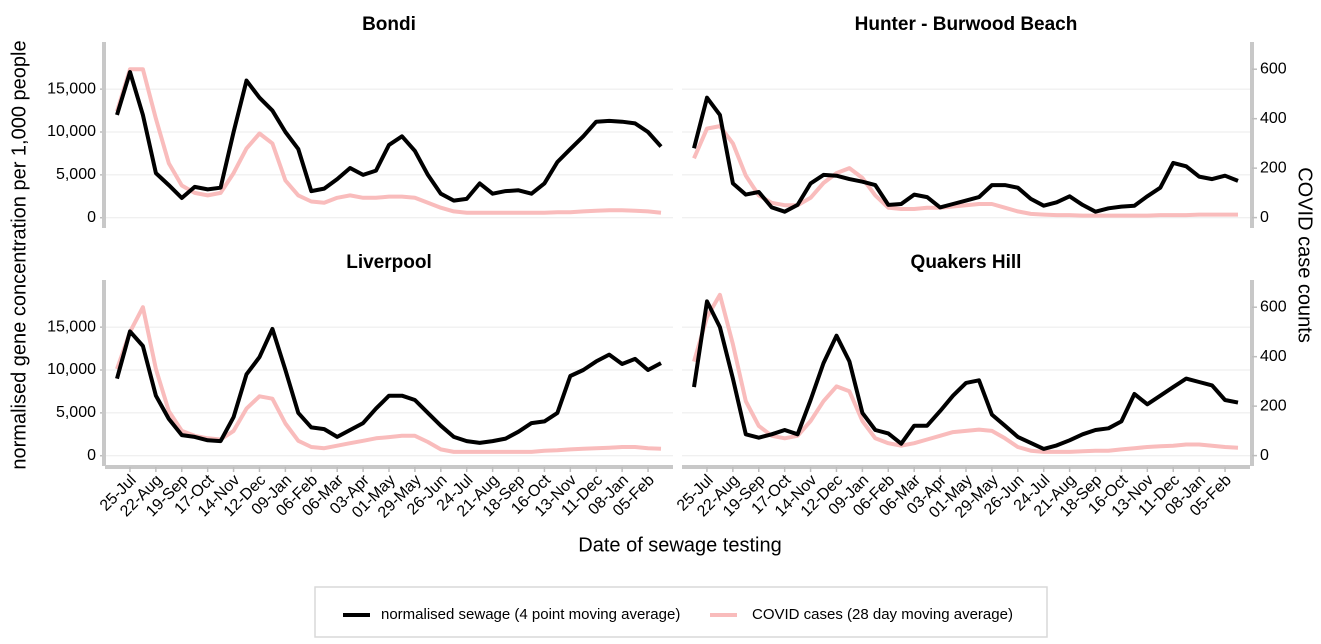 The image size is (1321, 644). I want to click on y2-axis-label: COVID case counts, so click(1305, 255).